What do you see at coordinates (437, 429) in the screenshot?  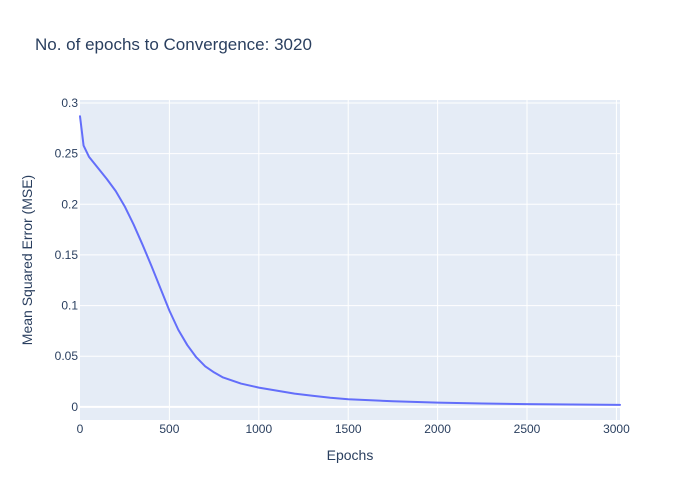 I see `x-tick-label: 2000` at bounding box center [437, 429].